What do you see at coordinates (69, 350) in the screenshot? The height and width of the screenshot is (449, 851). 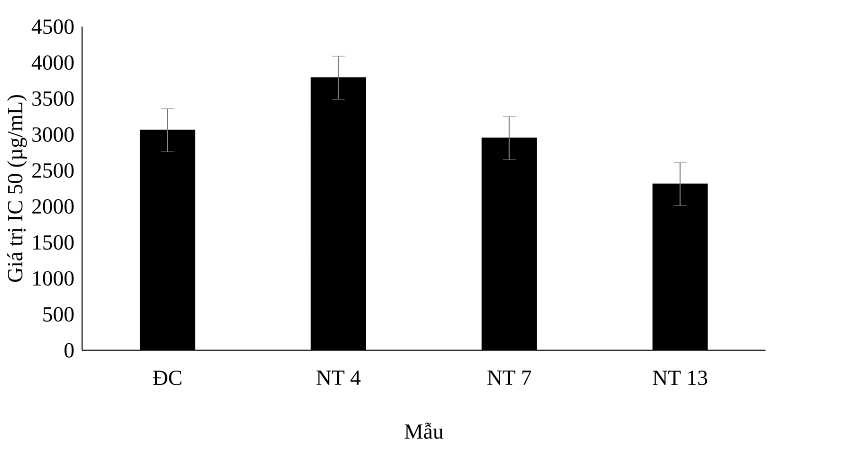 I see `y-tick-label: 0` at bounding box center [69, 350].